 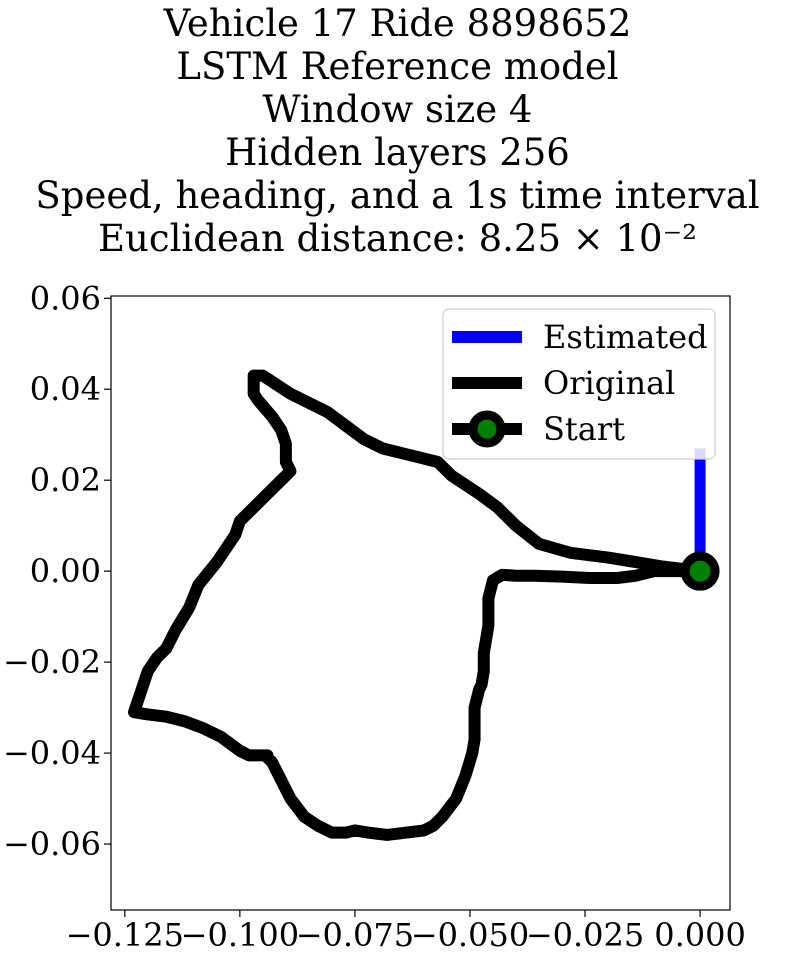 What do you see at coordinates (397, 238) in the screenshot?
I see `title-line-6: Euclidean distance: 8.25 × 10⁻²` at bounding box center [397, 238].